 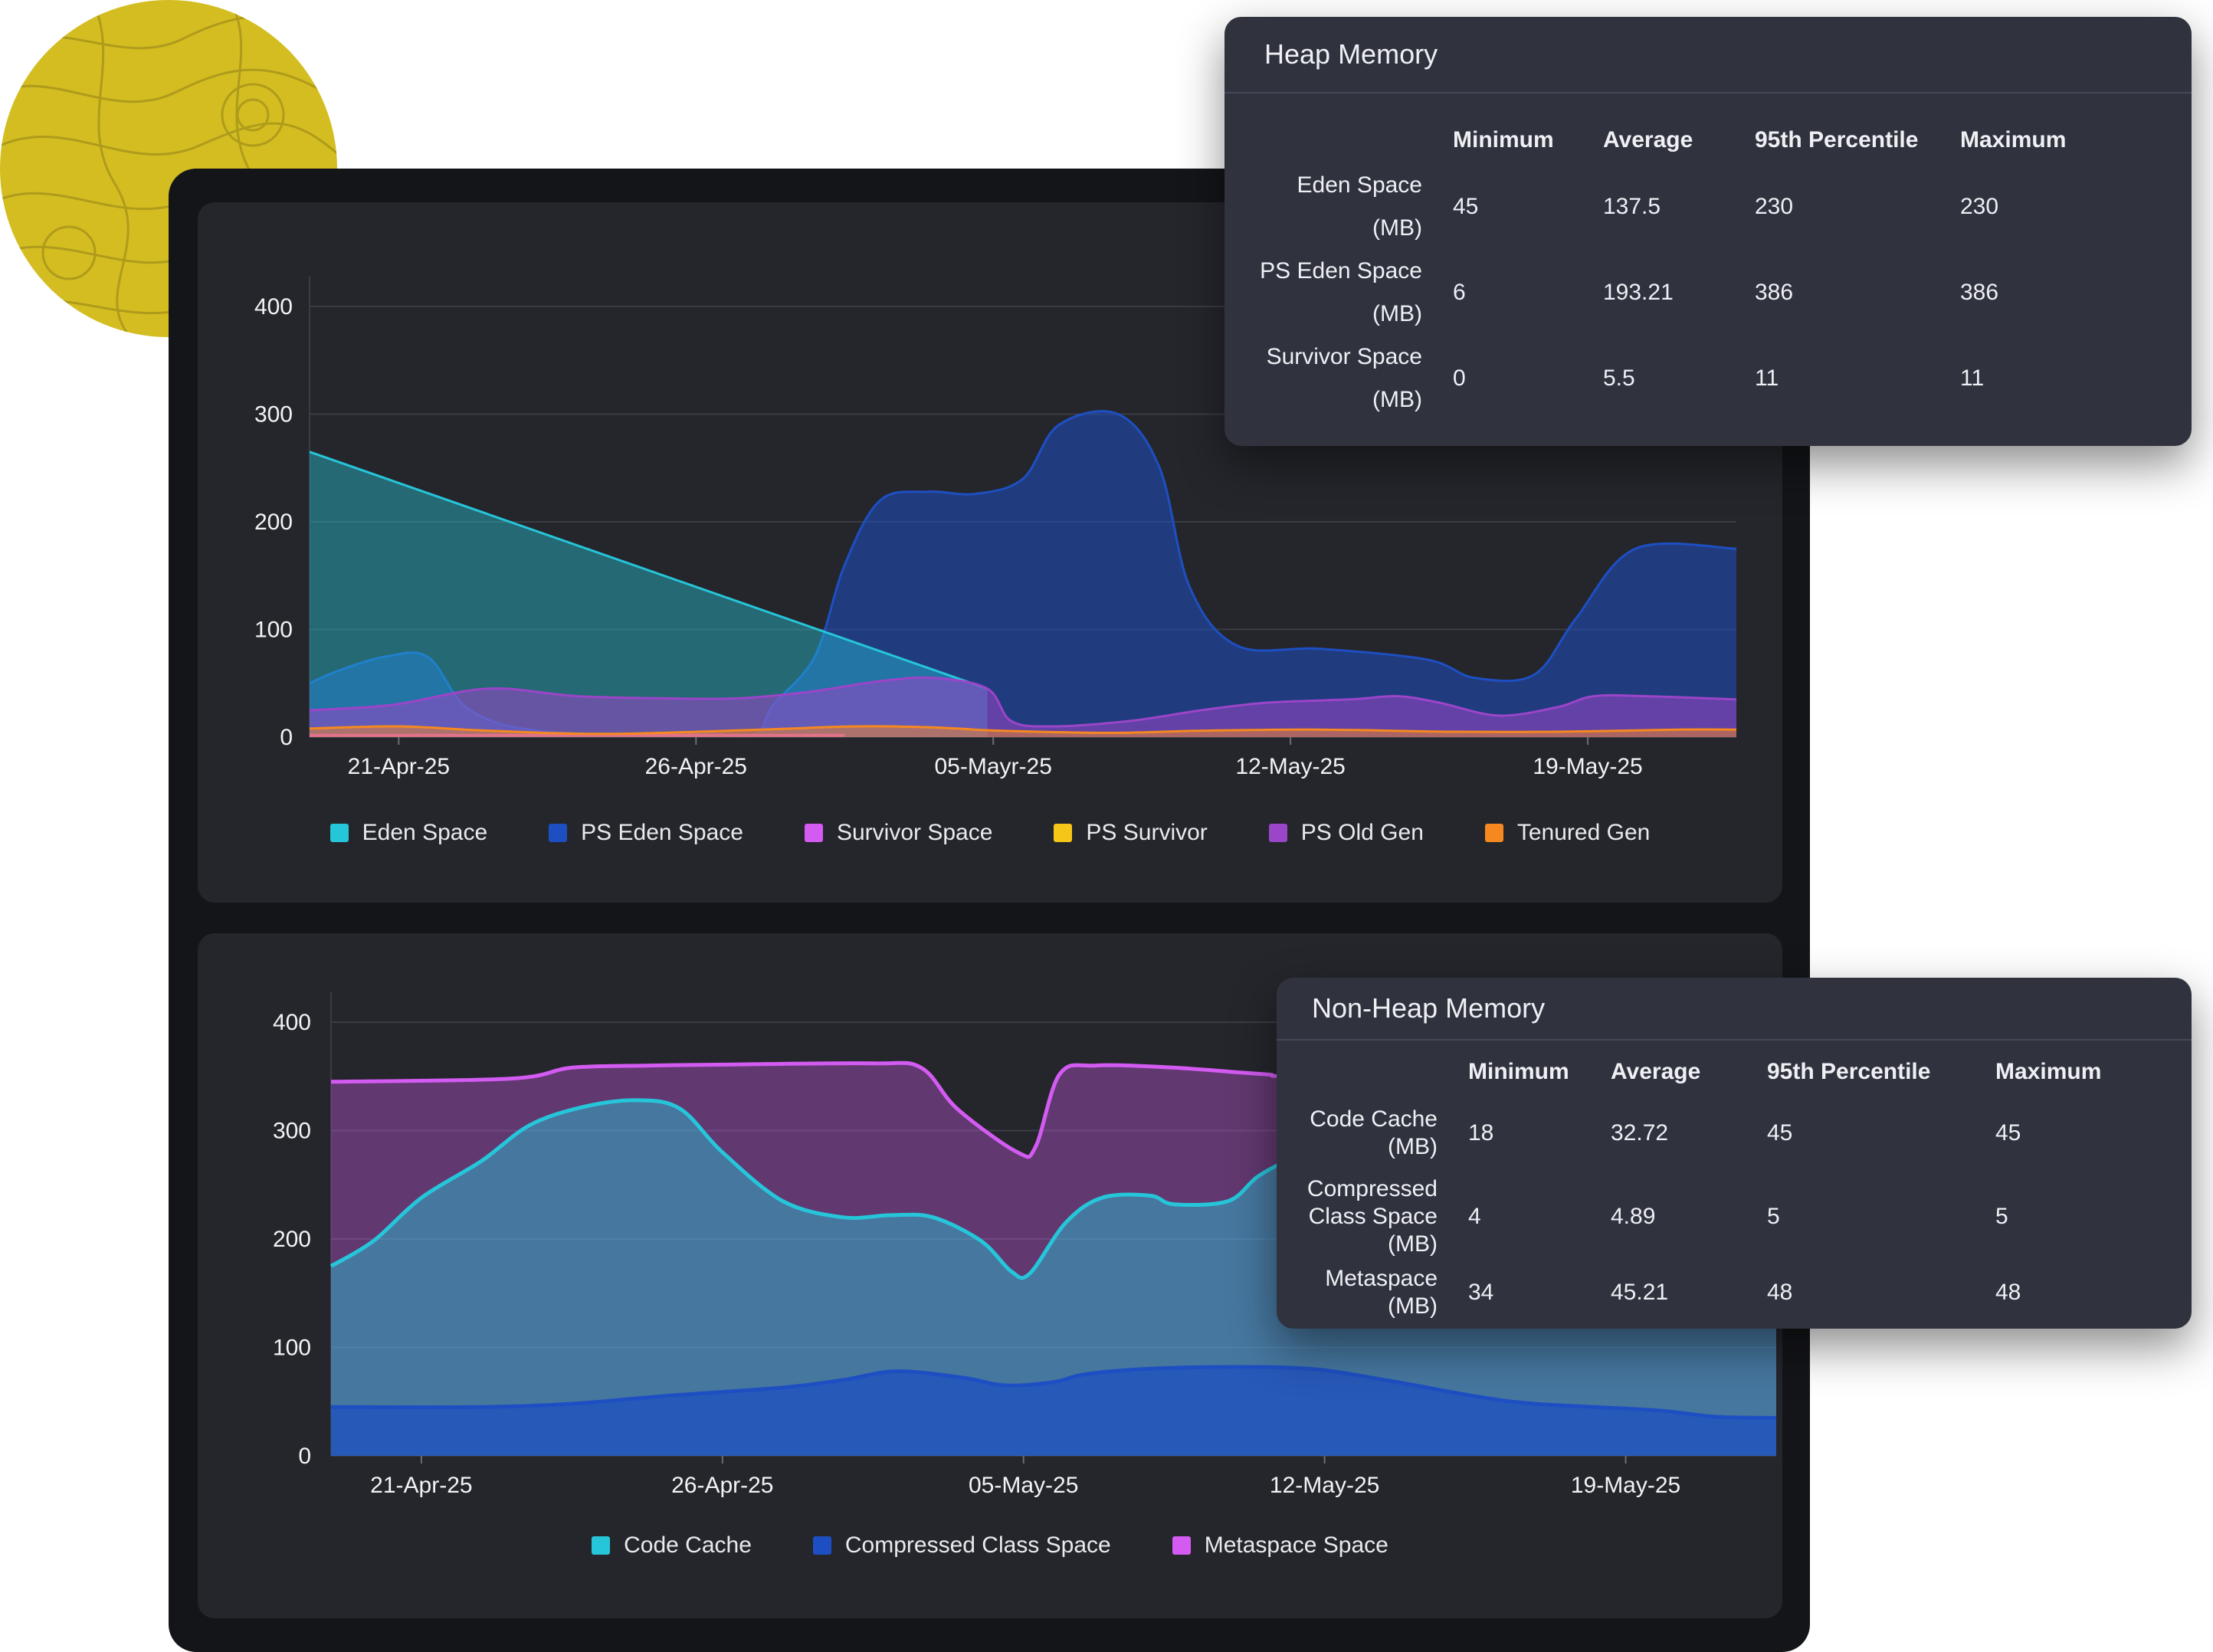 What do you see at coordinates (1706, 1292) in the screenshot?
I see `table-row: Metaspace (MB) 34 45.21 48 48` at bounding box center [1706, 1292].